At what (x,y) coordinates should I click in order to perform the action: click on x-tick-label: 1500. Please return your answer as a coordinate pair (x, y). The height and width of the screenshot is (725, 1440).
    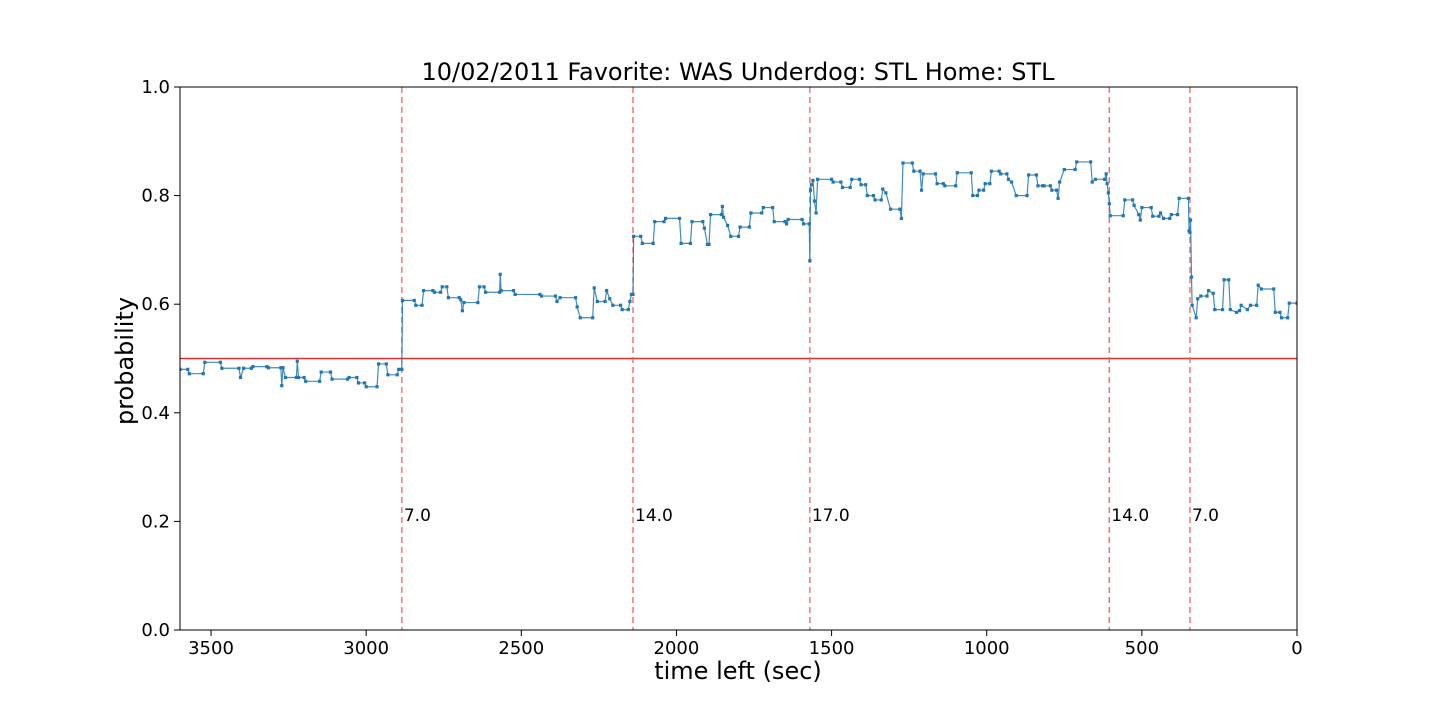
    Looking at the image, I should click on (832, 648).